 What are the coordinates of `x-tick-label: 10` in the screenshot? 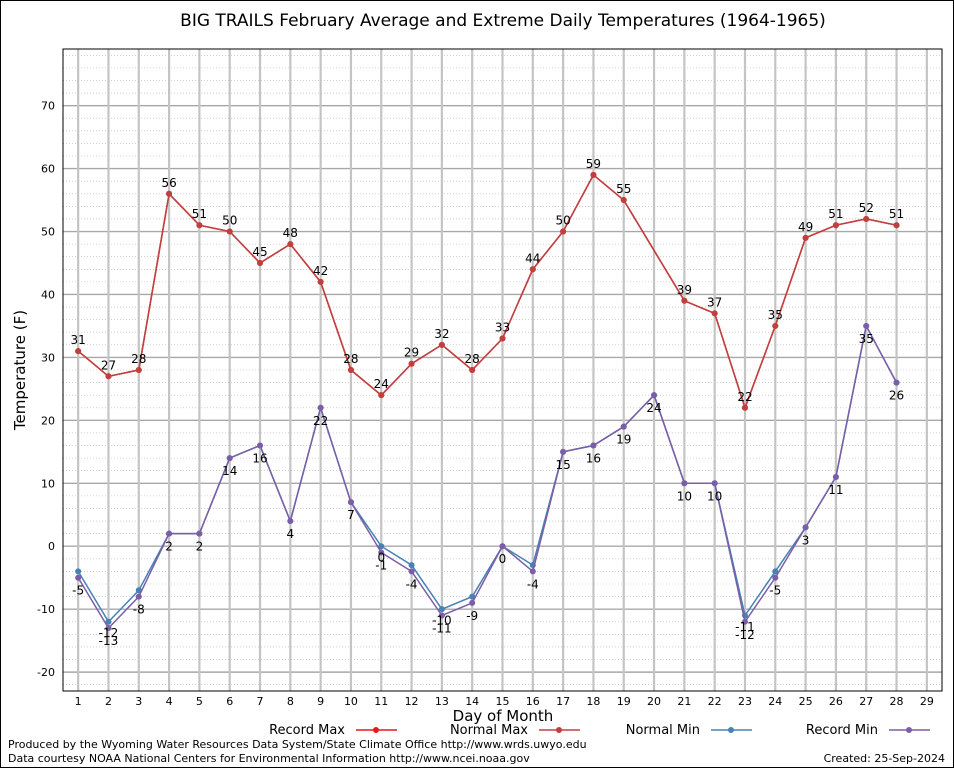 It's located at (351, 701).